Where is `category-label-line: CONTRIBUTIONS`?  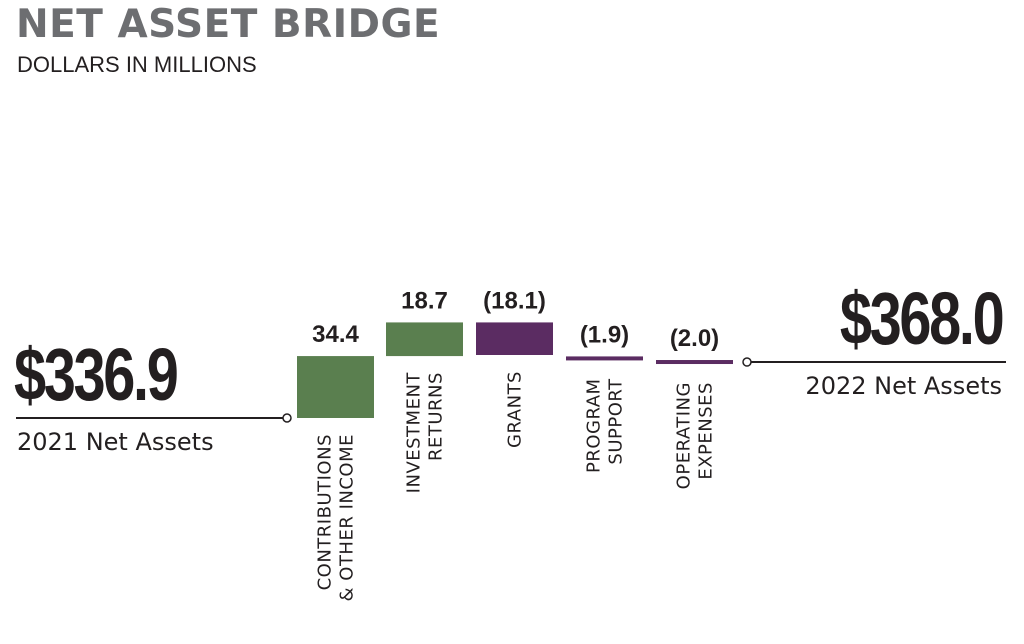
category-label-line: CONTRIBUTIONS is located at coordinates (325, 512).